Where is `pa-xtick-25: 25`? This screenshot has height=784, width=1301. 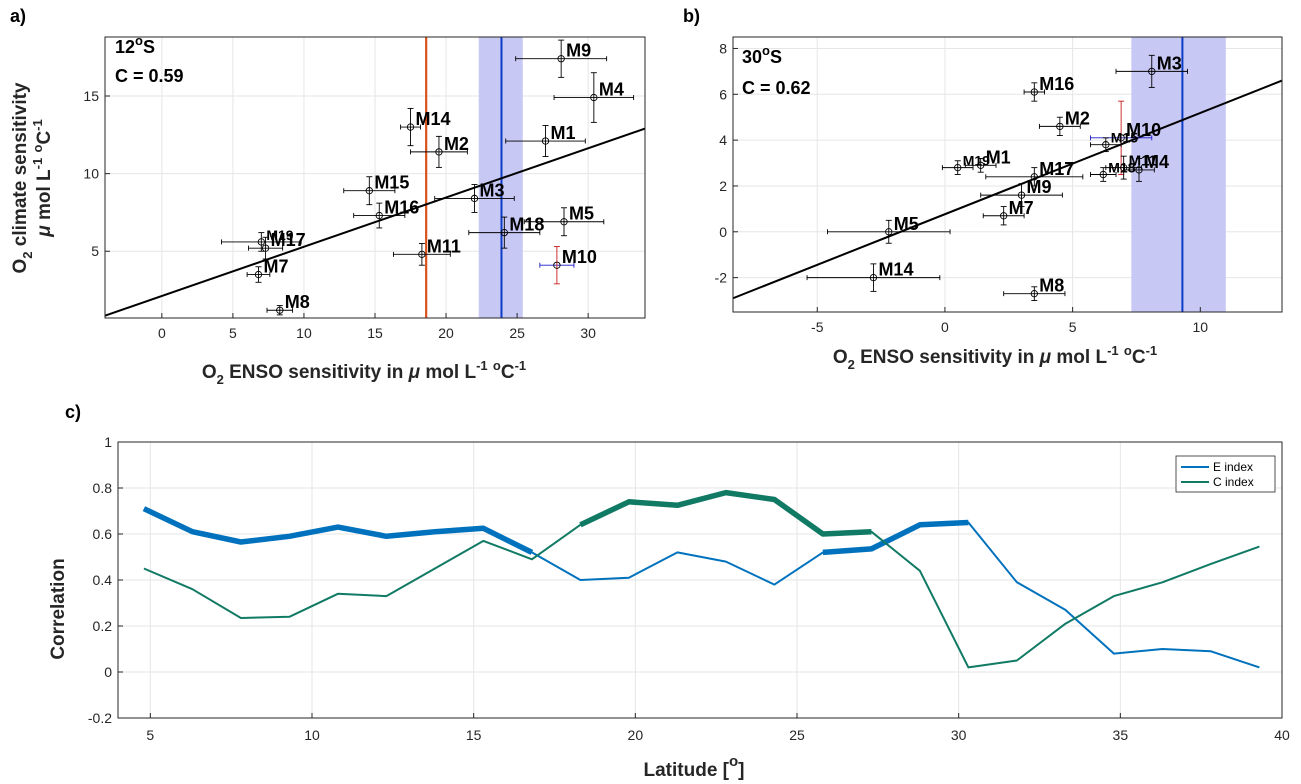 pa-xtick-25: 25 is located at coordinates (517, 333).